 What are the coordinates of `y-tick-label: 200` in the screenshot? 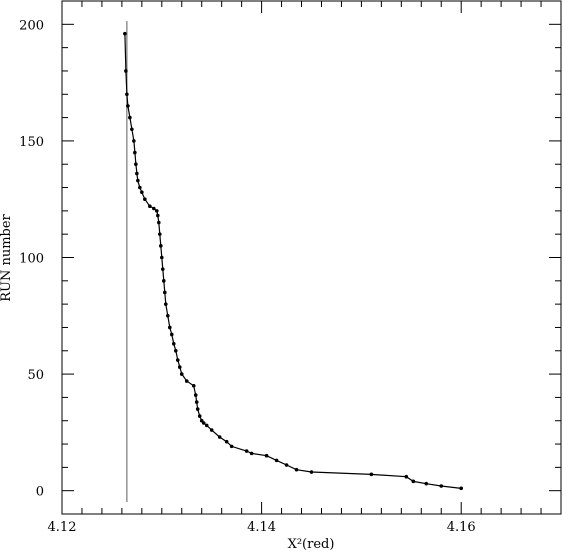 It's located at (31, 25).